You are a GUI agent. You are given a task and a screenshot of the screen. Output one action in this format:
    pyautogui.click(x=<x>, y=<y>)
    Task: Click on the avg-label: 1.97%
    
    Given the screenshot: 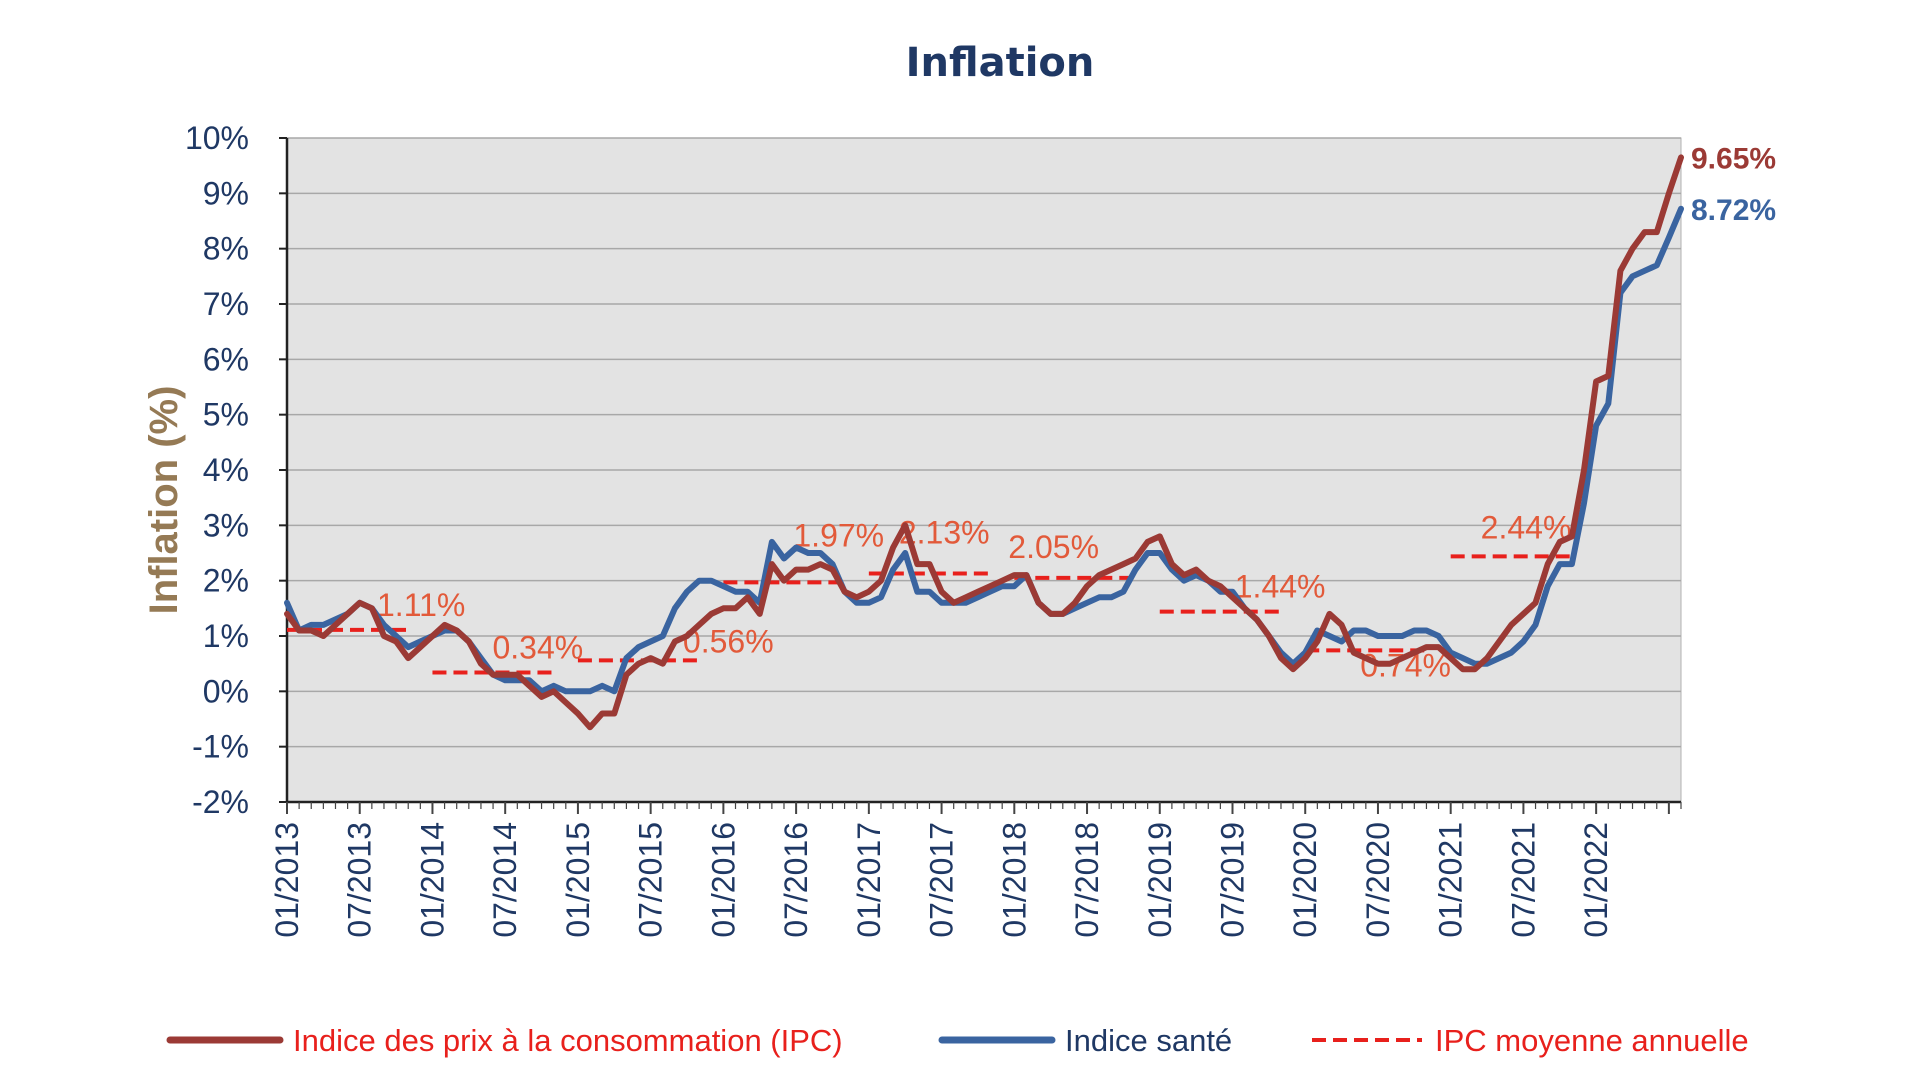 What is the action you would take?
    pyautogui.click(x=838, y=535)
    